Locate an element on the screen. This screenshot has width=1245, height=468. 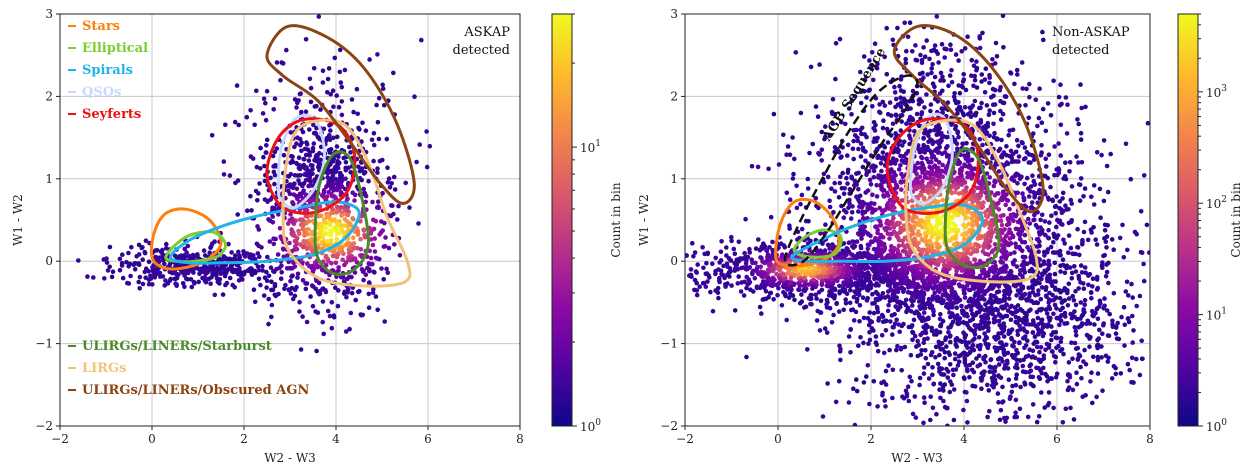
legend-bottom-entry-1: LIRGs is located at coordinates (104, 368).